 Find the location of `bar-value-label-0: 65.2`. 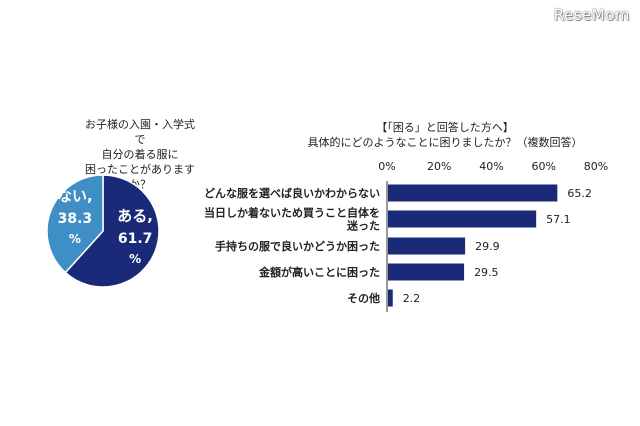

bar-value-label-0: 65.2 is located at coordinates (579, 193).